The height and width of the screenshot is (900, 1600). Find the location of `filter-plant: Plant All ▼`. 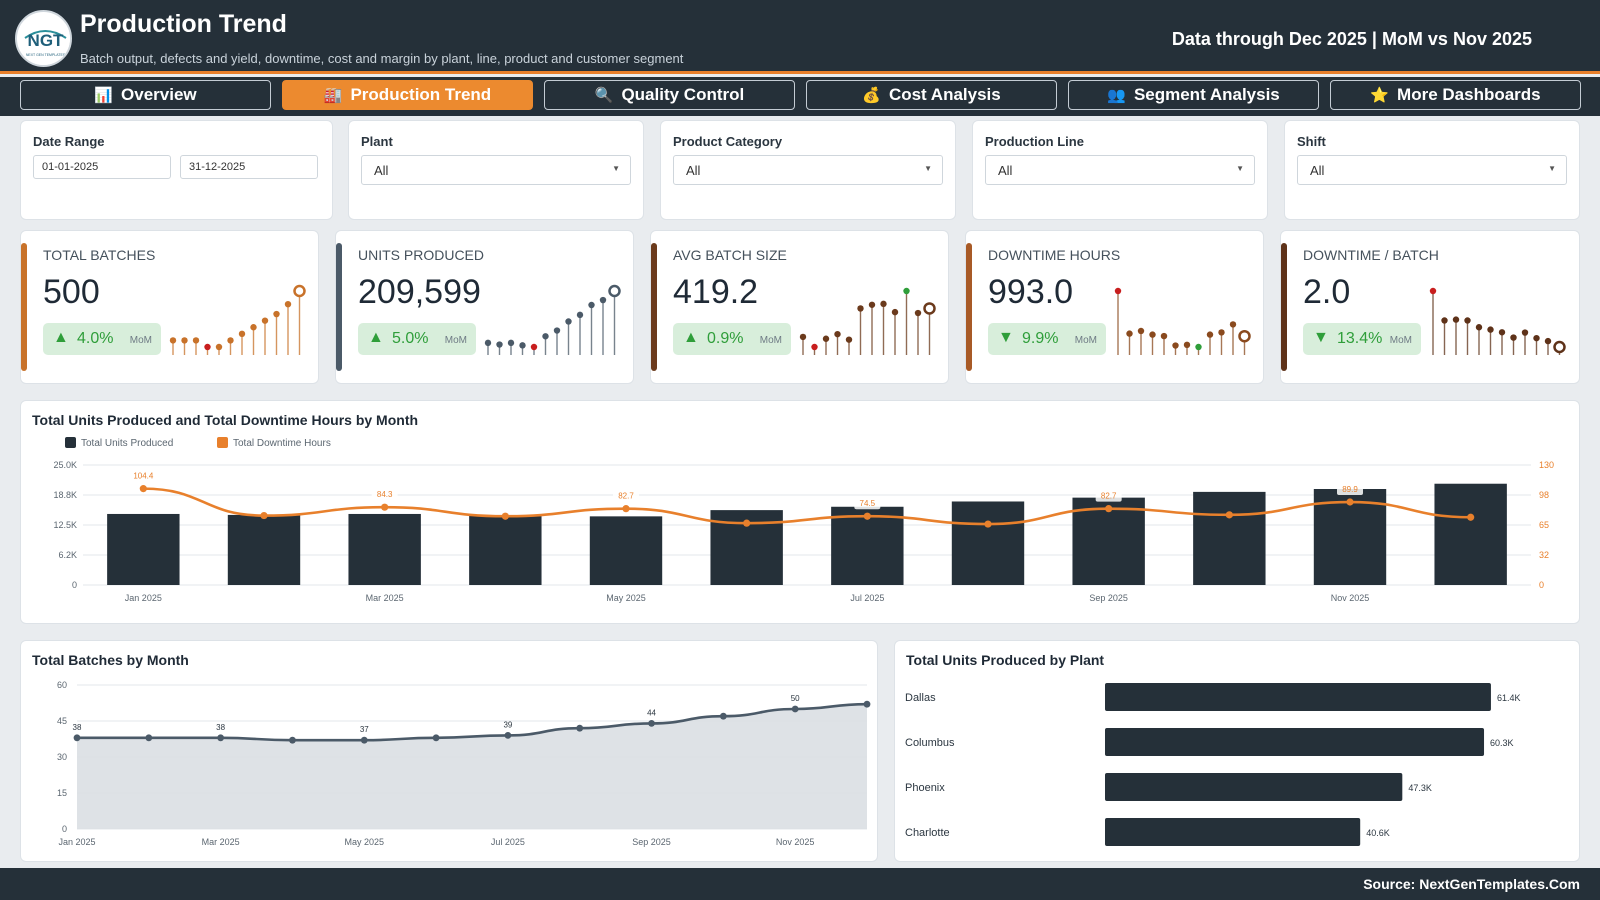

filter-plant: Plant All ▼ is located at coordinates (496, 170).